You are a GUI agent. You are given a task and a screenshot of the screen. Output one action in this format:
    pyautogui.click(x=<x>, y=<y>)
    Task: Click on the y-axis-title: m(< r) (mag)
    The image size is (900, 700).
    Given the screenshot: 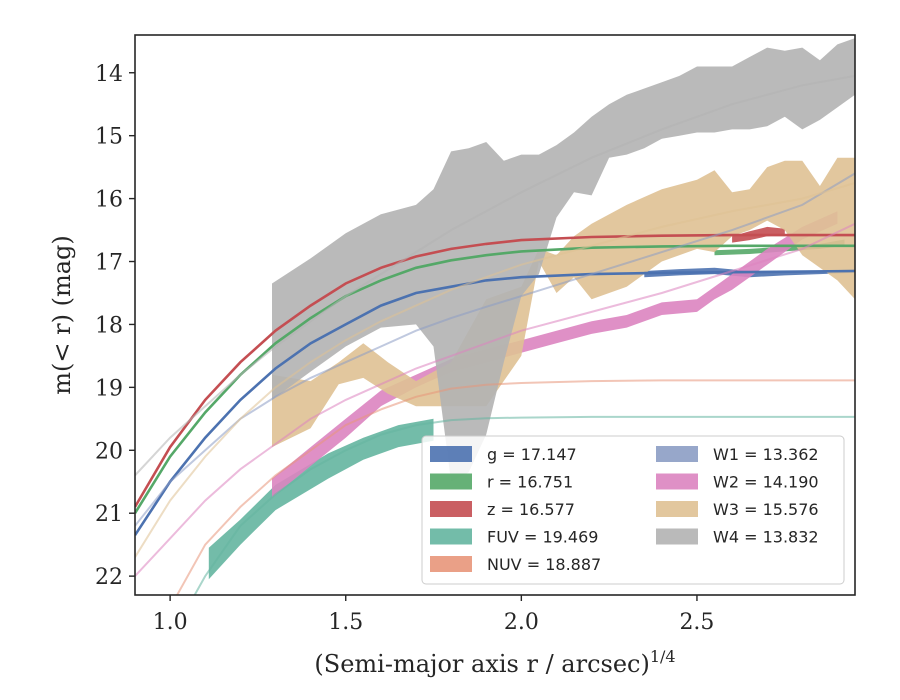 What is the action you would take?
    pyautogui.click(x=62, y=314)
    